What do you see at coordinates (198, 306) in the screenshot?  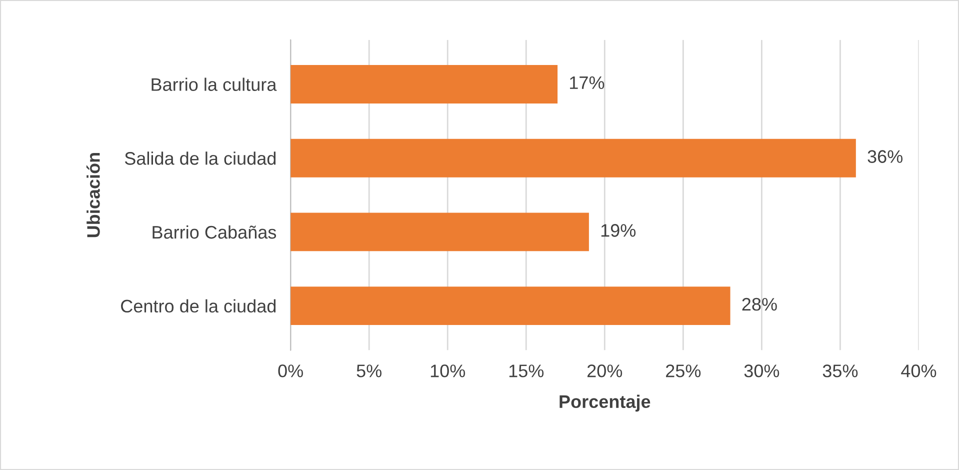 I see `y-tick-label: Centro de la ciudad` at bounding box center [198, 306].